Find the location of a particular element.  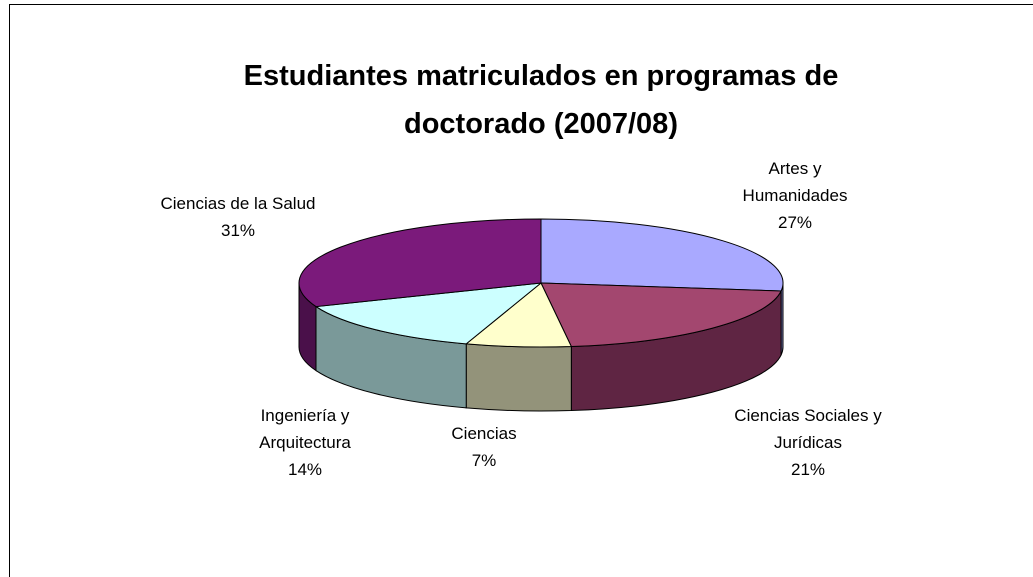

data-label: Ingeniería y Arquitectura 14% is located at coordinates (305, 442).